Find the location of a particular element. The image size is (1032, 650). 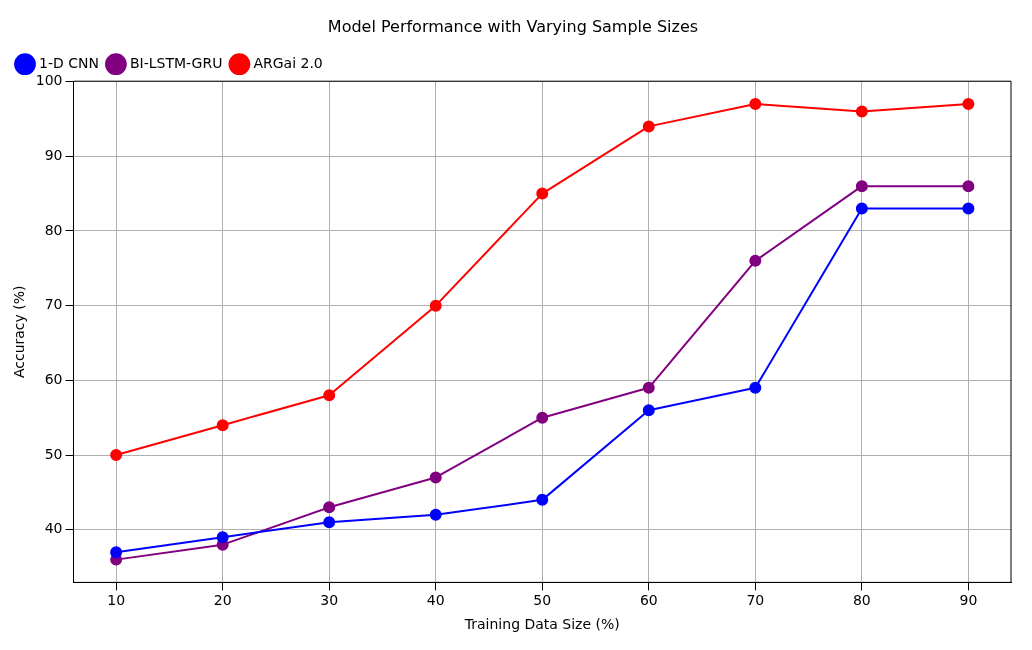

y-tick-label: 100 is located at coordinates (49, 80).